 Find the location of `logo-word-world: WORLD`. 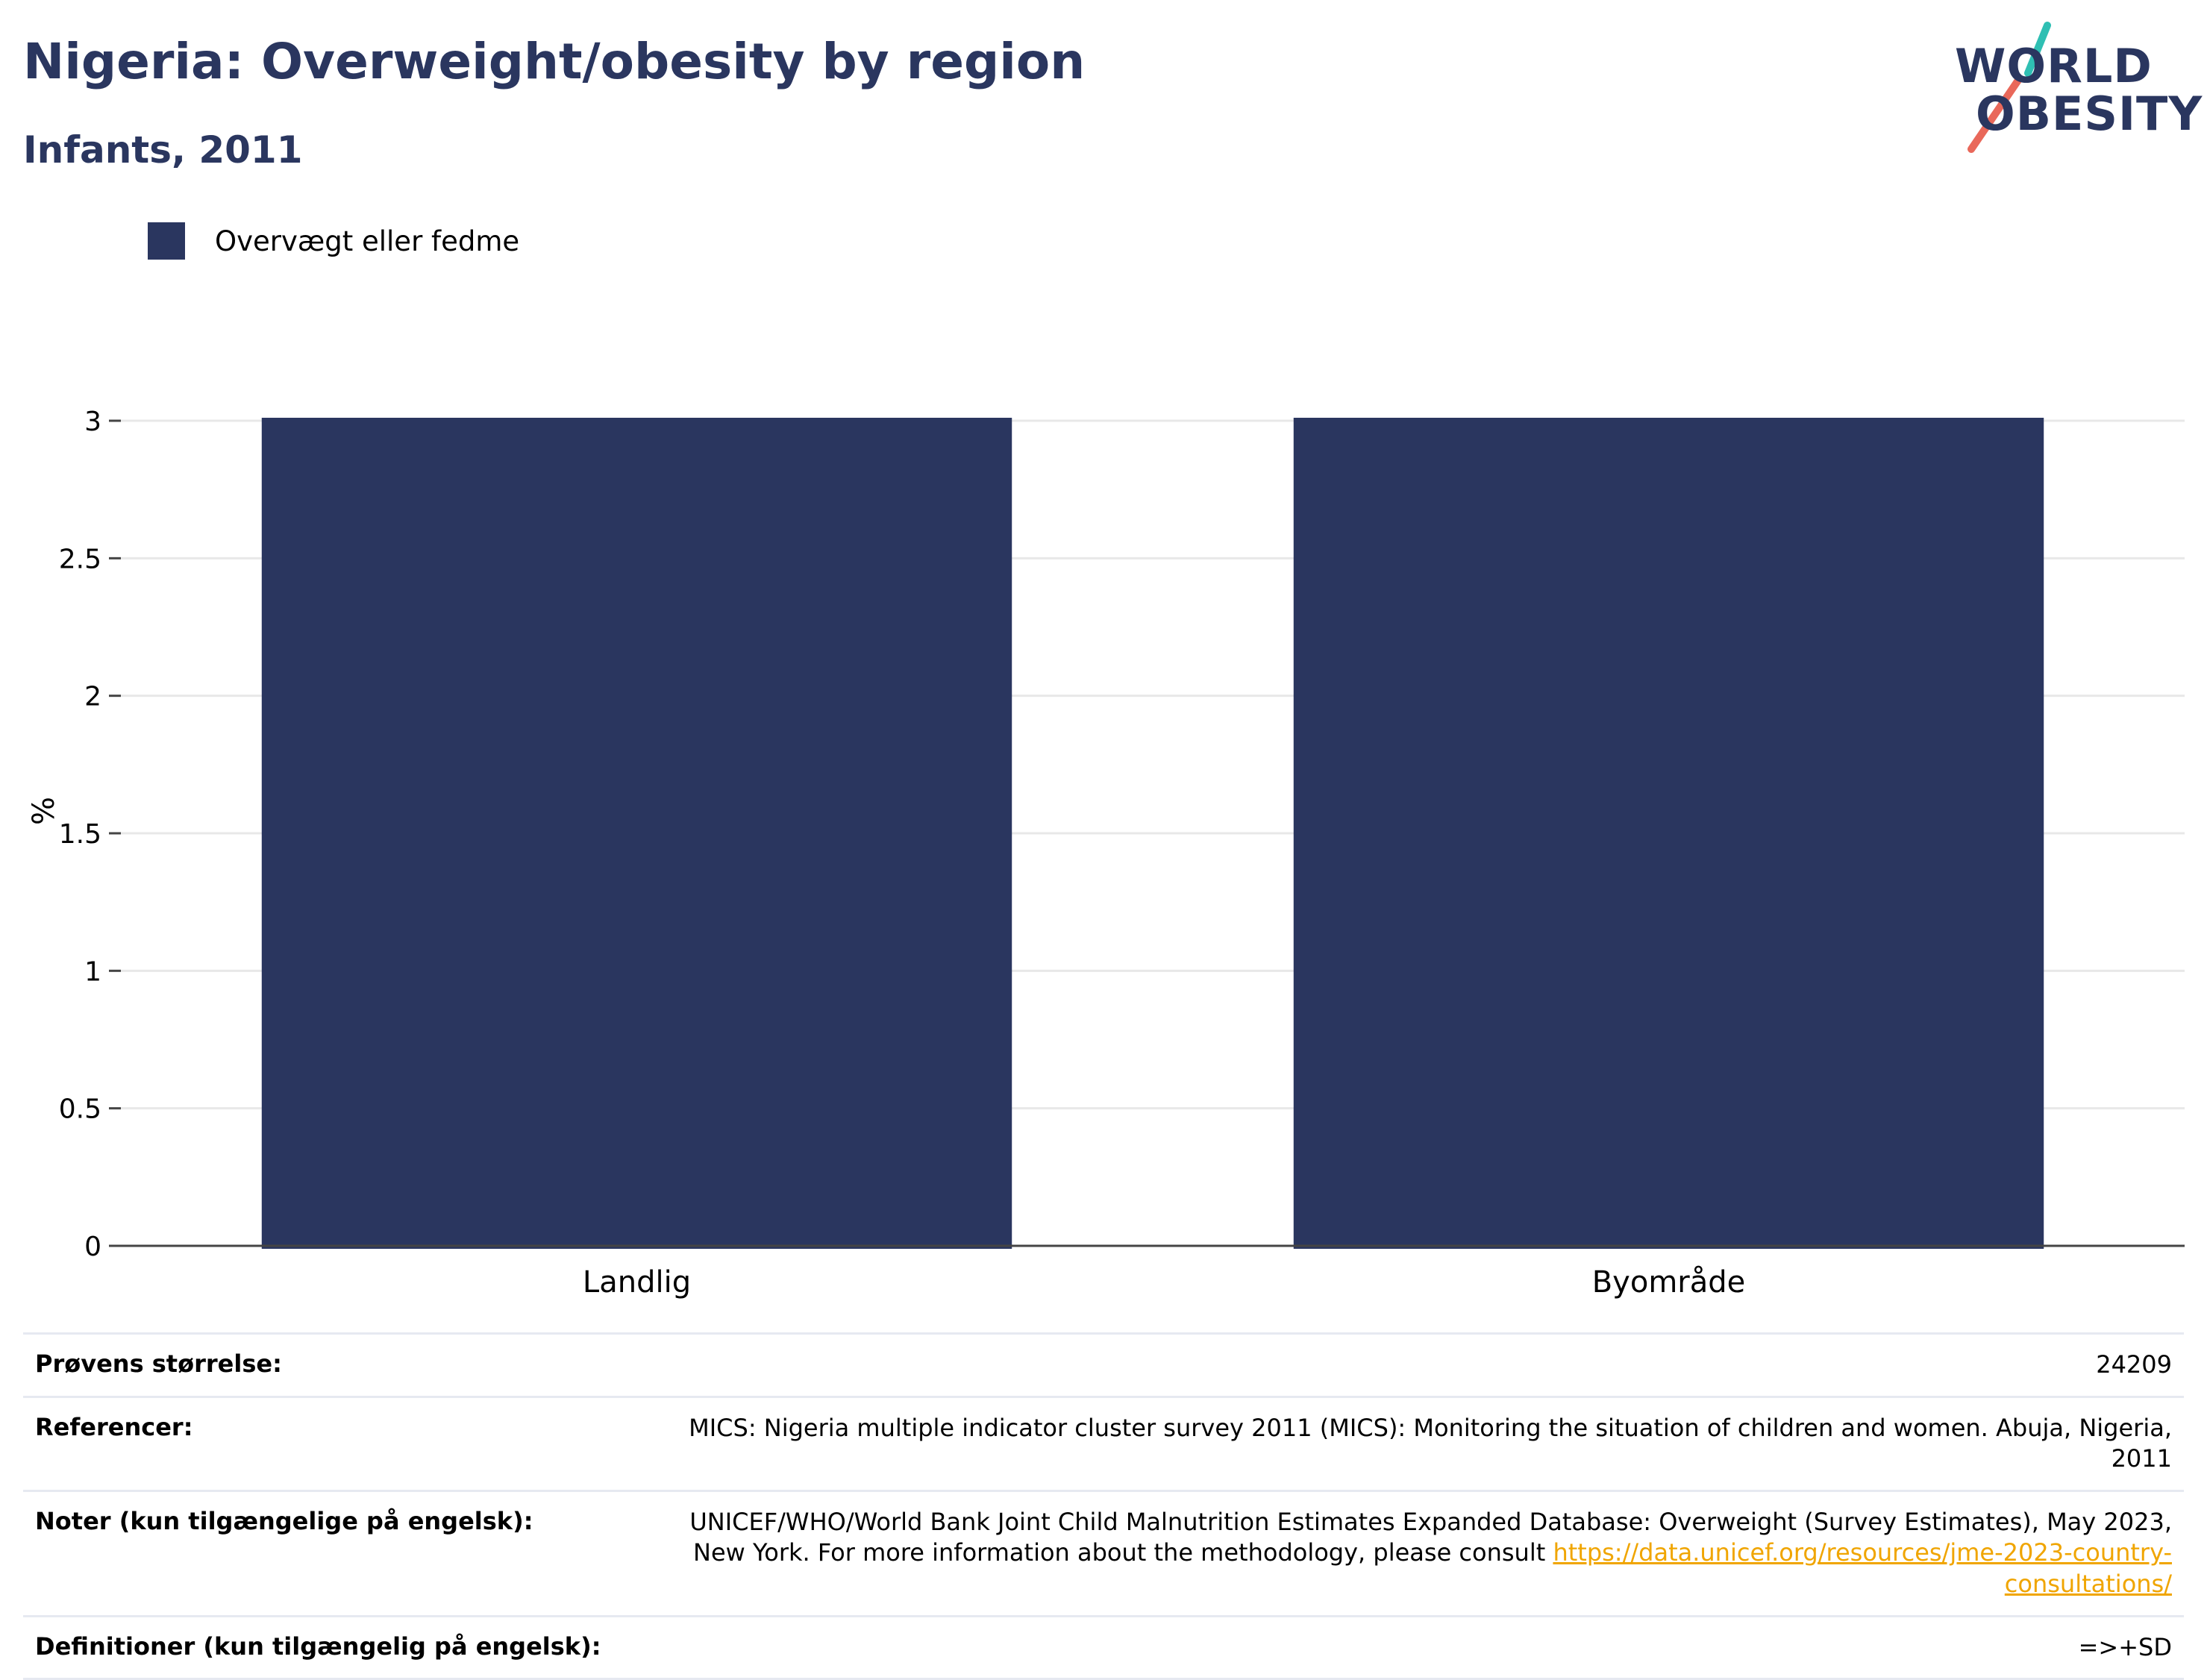

logo-word-world: WORLD is located at coordinates (2054, 66).